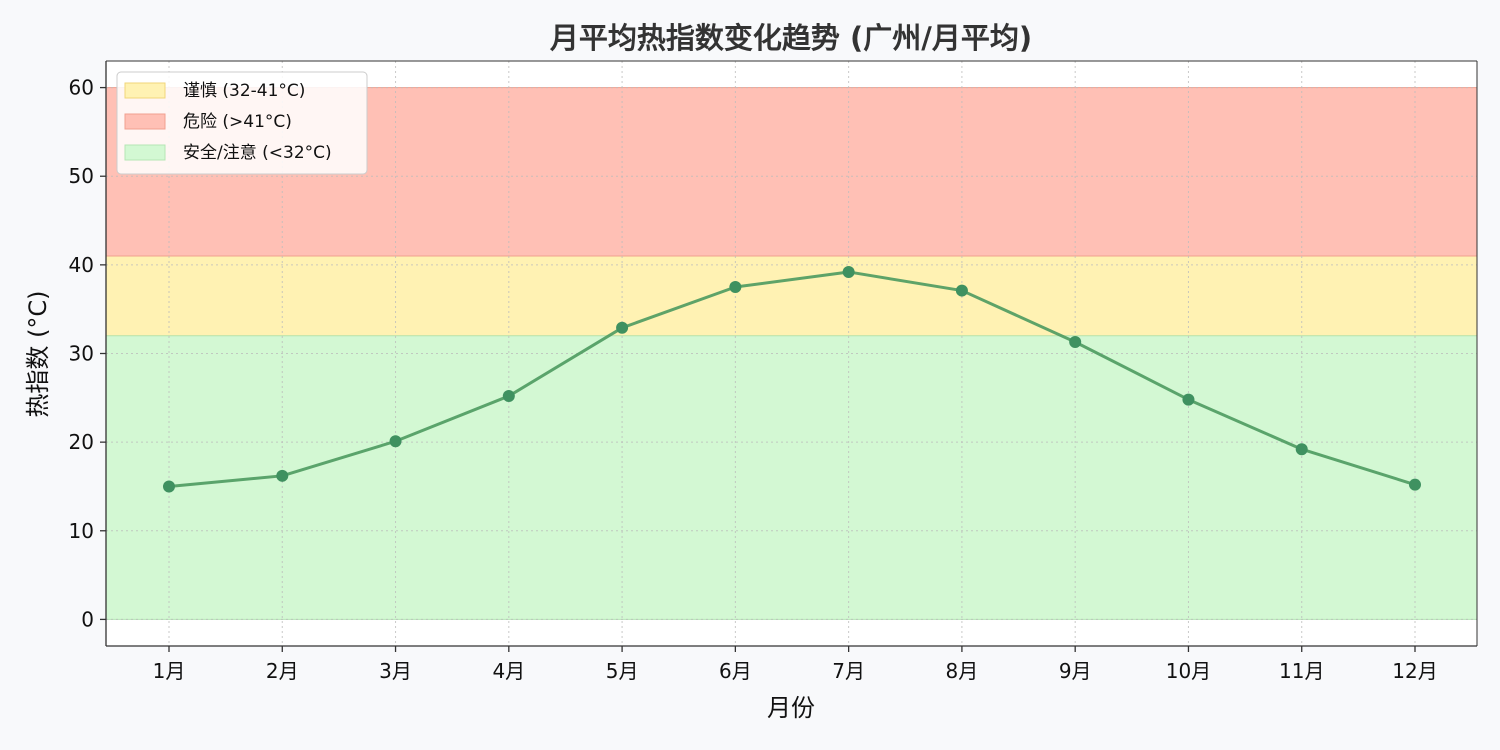 The height and width of the screenshot is (750, 1500). I want to click on x-tick-label-3: 4月, so click(508, 671).